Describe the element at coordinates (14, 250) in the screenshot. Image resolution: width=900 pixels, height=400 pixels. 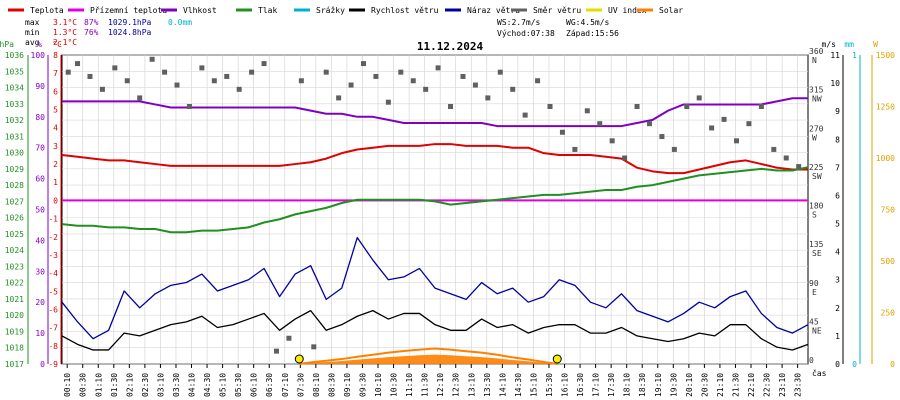
I see `axis-pressure-tick: 1024` at that location.